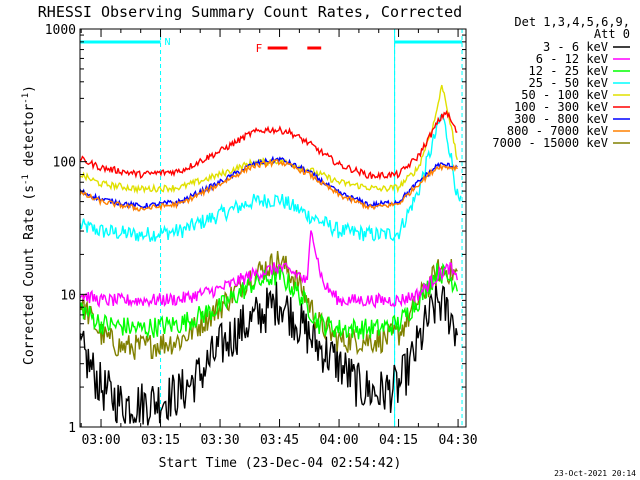  I want to click on x-tick-label: 04:30, so click(457, 440).